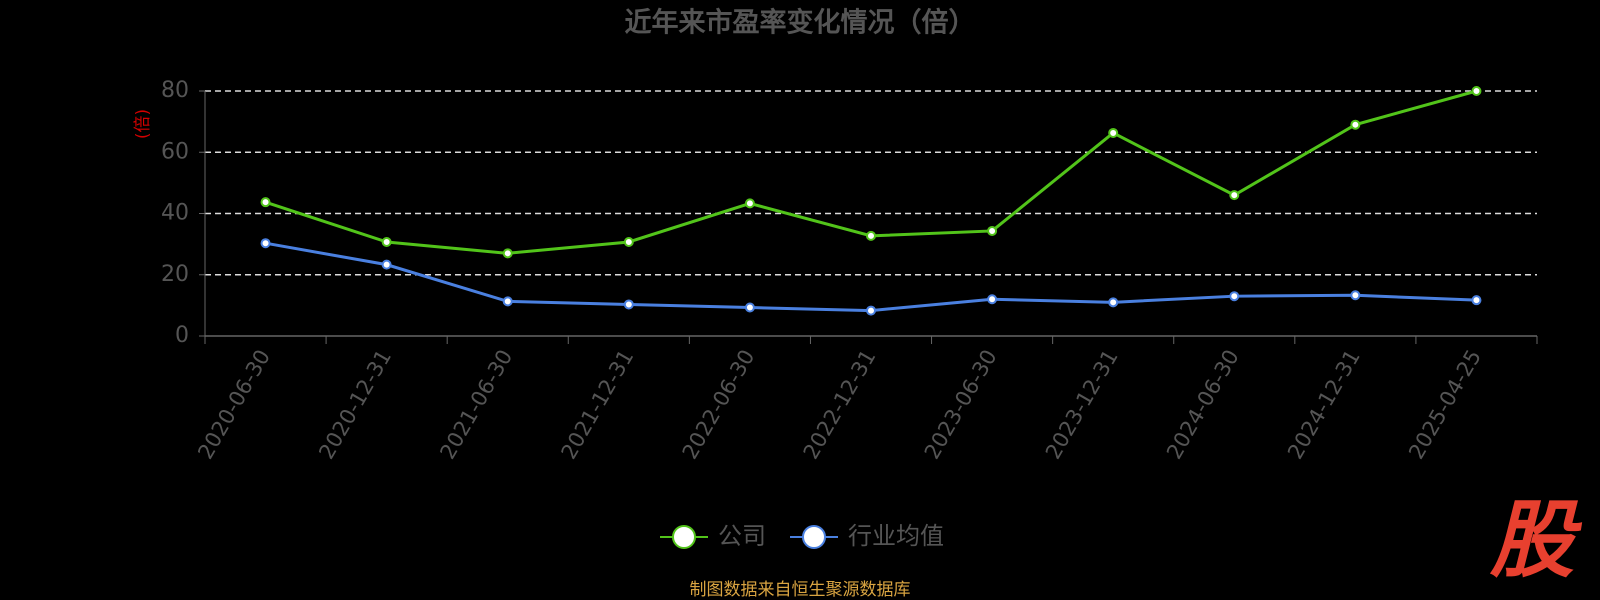  Describe the element at coordinates (355, 405) in the screenshot. I see `x-tick-label: 2020-12-31` at that location.